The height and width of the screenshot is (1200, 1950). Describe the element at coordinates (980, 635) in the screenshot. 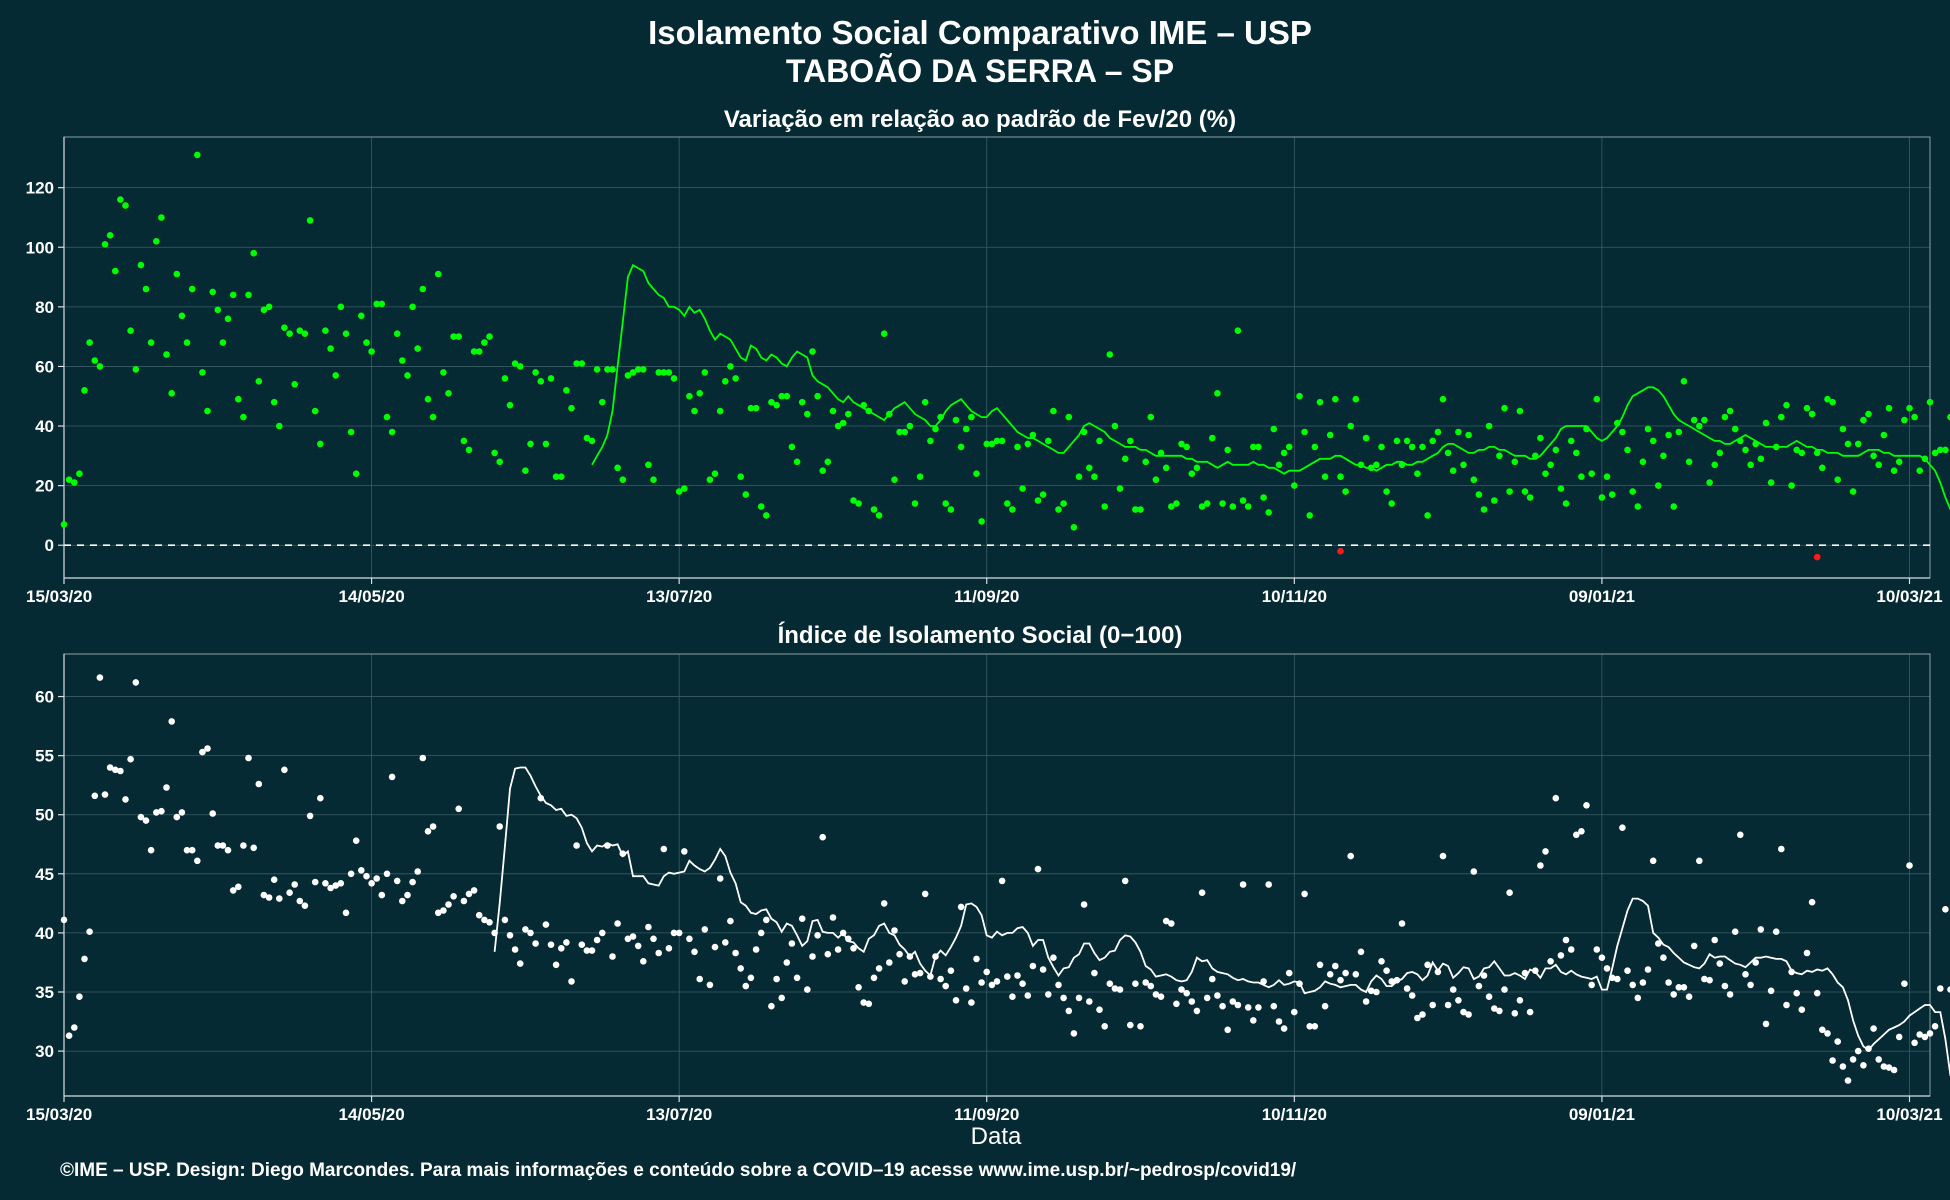

I see `bottom-panel-title: Índice de Isolamento Social (0−100)` at that location.